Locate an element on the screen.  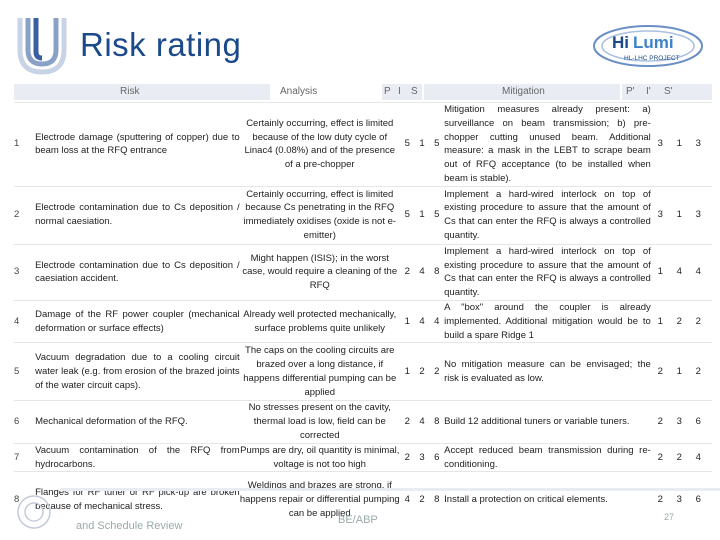
row-number: 7 is located at coordinates (25, 457).